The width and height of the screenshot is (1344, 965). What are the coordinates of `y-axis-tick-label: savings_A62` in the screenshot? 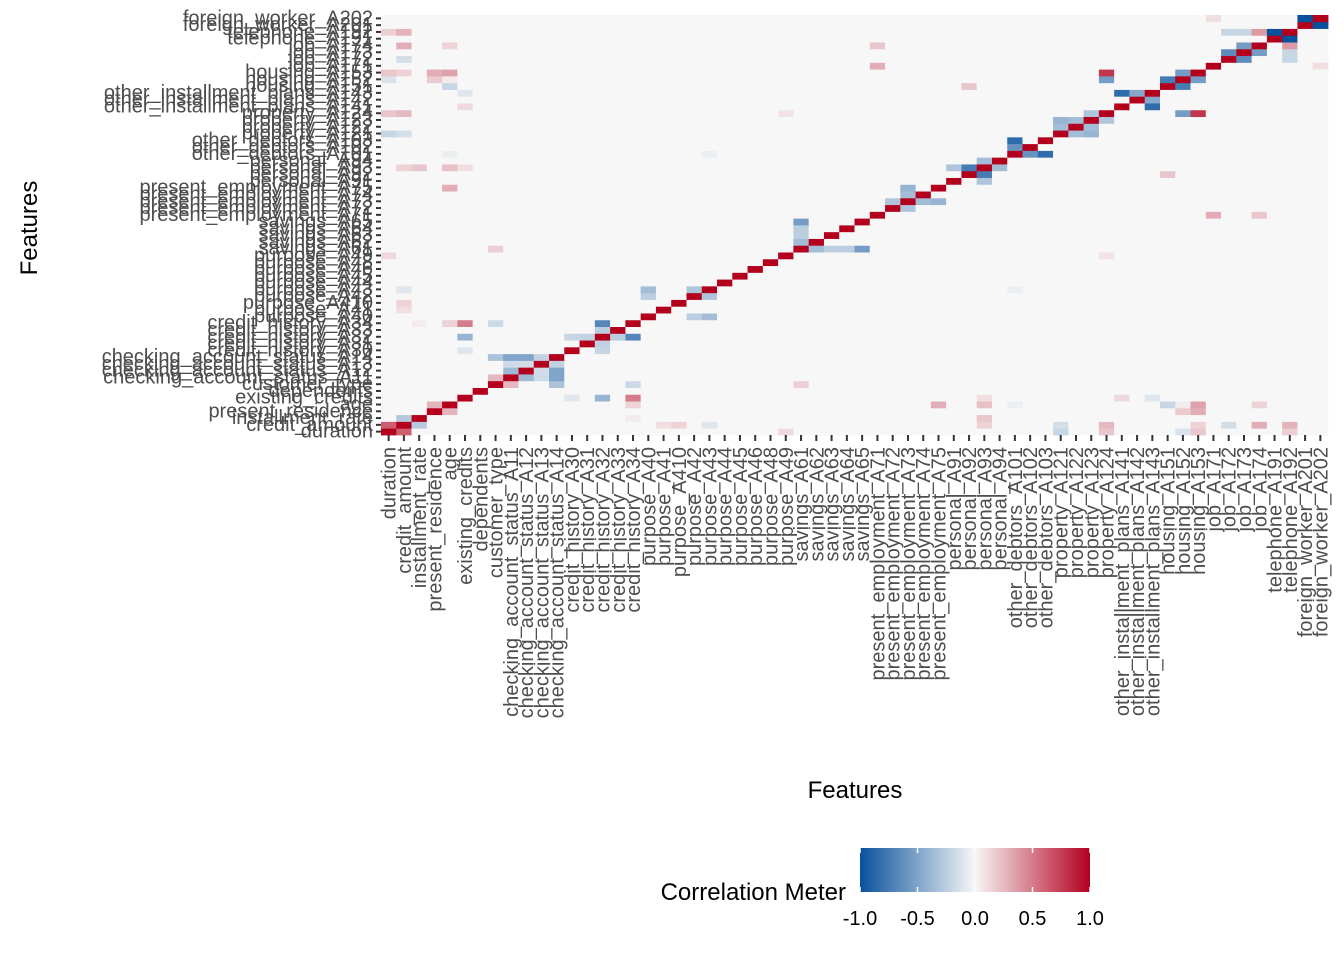 It's located at (315, 242).